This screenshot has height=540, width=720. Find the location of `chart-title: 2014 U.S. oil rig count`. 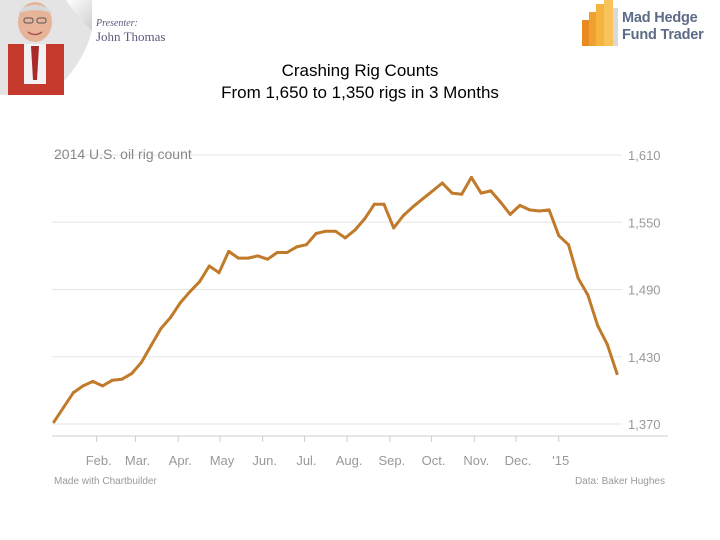

chart-title: 2014 U.S. oil rig count is located at coordinates (123, 154).